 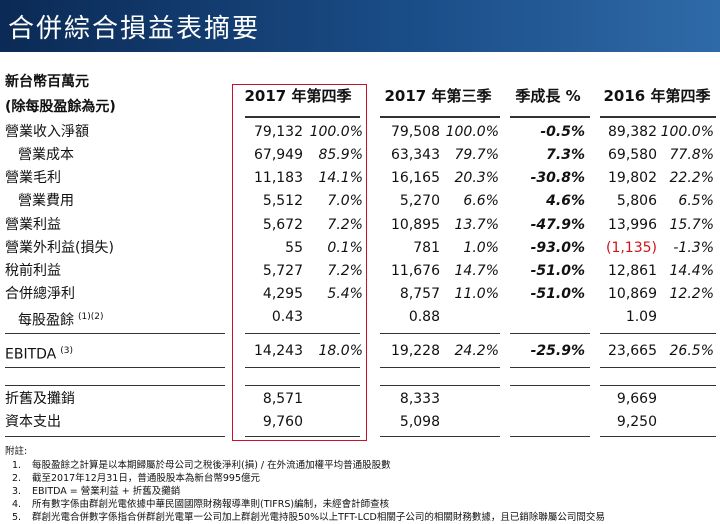 I want to click on row-label: 合併總淨利, so click(x=40, y=294).